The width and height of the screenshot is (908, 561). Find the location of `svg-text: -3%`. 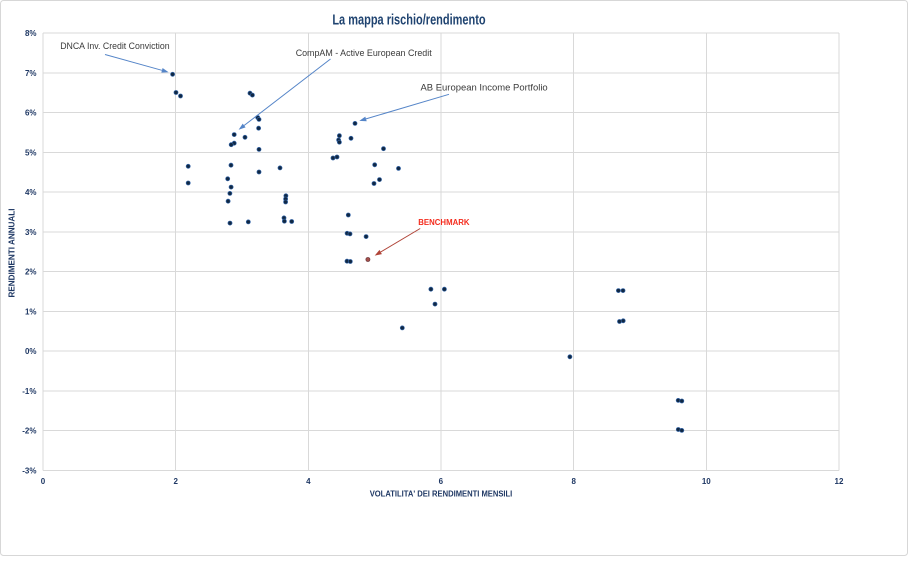

svg-text: -3% is located at coordinates (29, 470).